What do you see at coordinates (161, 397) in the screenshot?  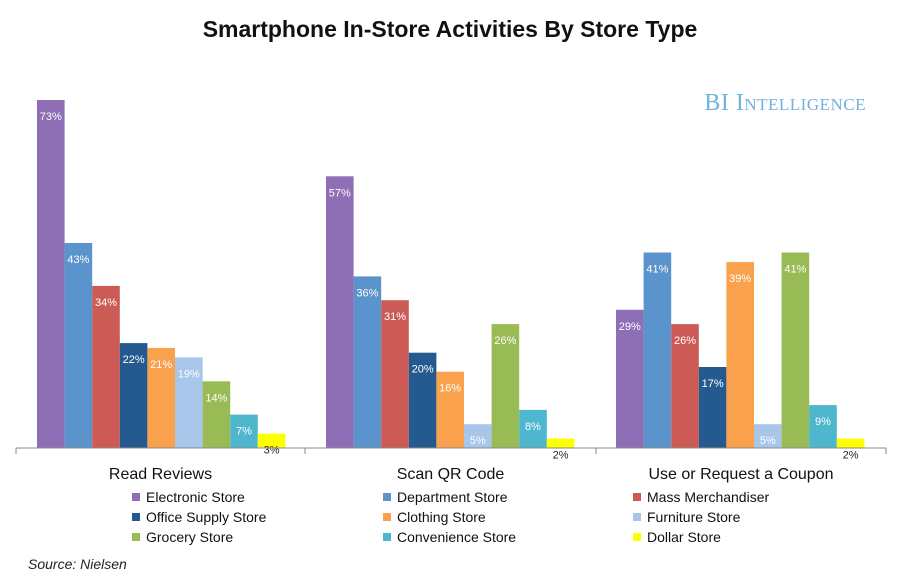 I see `bar-read-reviews-clothing-store` at bounding box center [161, 397].